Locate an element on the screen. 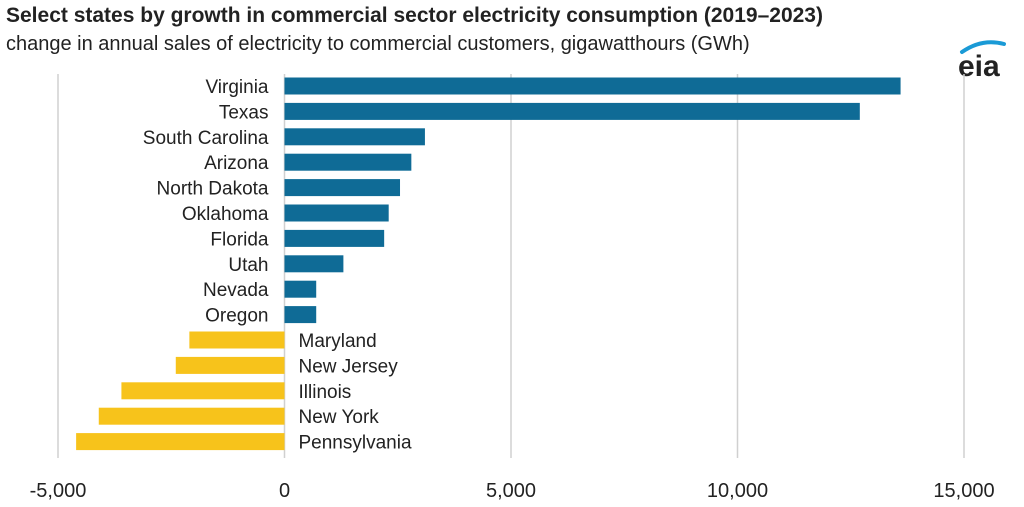 Image resolution: width=1024 pixels, height=507 pixels. category-label: South Carolina is located at coordinates (206, 138).